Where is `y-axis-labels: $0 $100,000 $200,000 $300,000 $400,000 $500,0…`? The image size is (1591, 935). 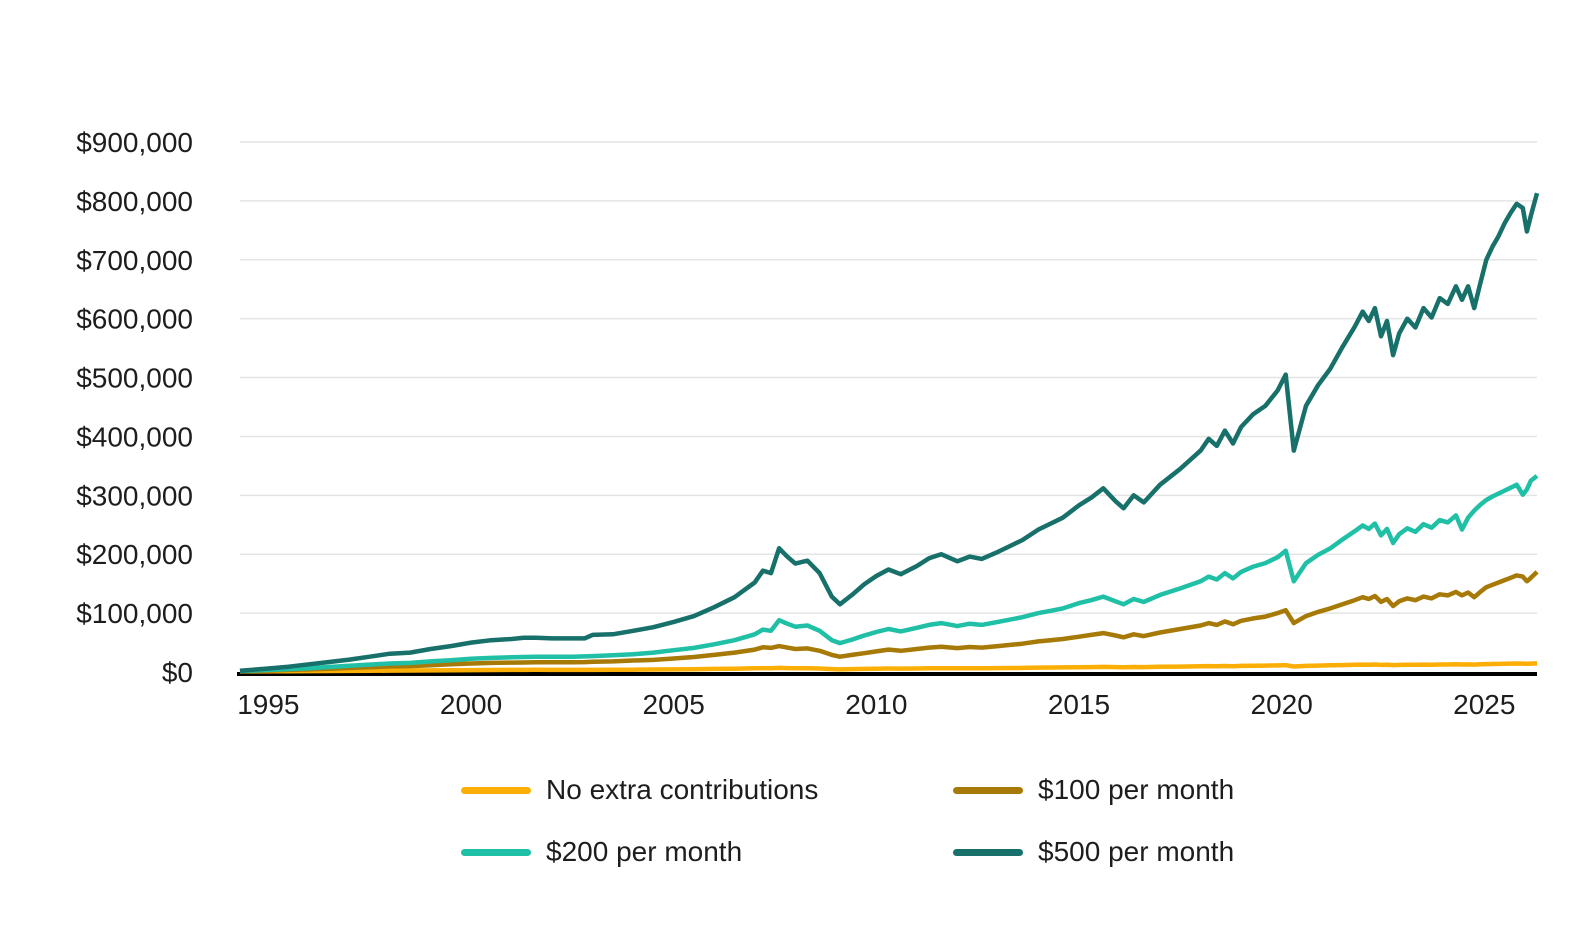
y-axis-labels: $0 $100,000 $200,000 $300,000 $400,000 $500,0… is located at coordinates (134, 407).